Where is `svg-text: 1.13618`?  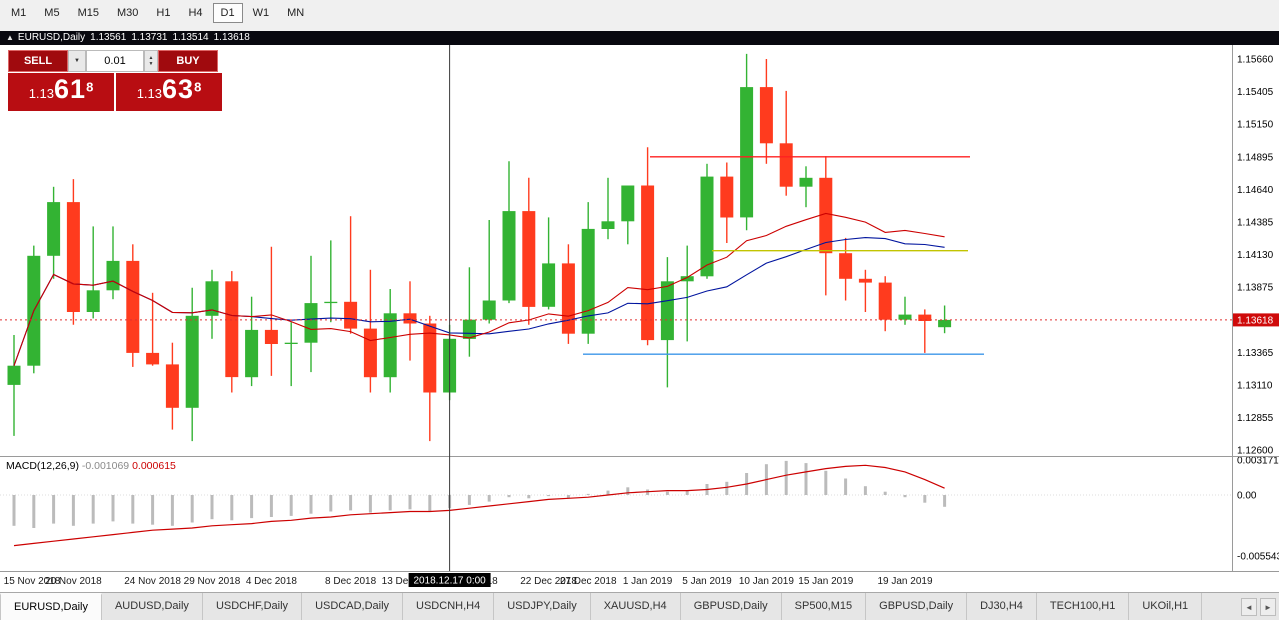
svg-text: 1.13618 is located at coordinates (1255, 320).